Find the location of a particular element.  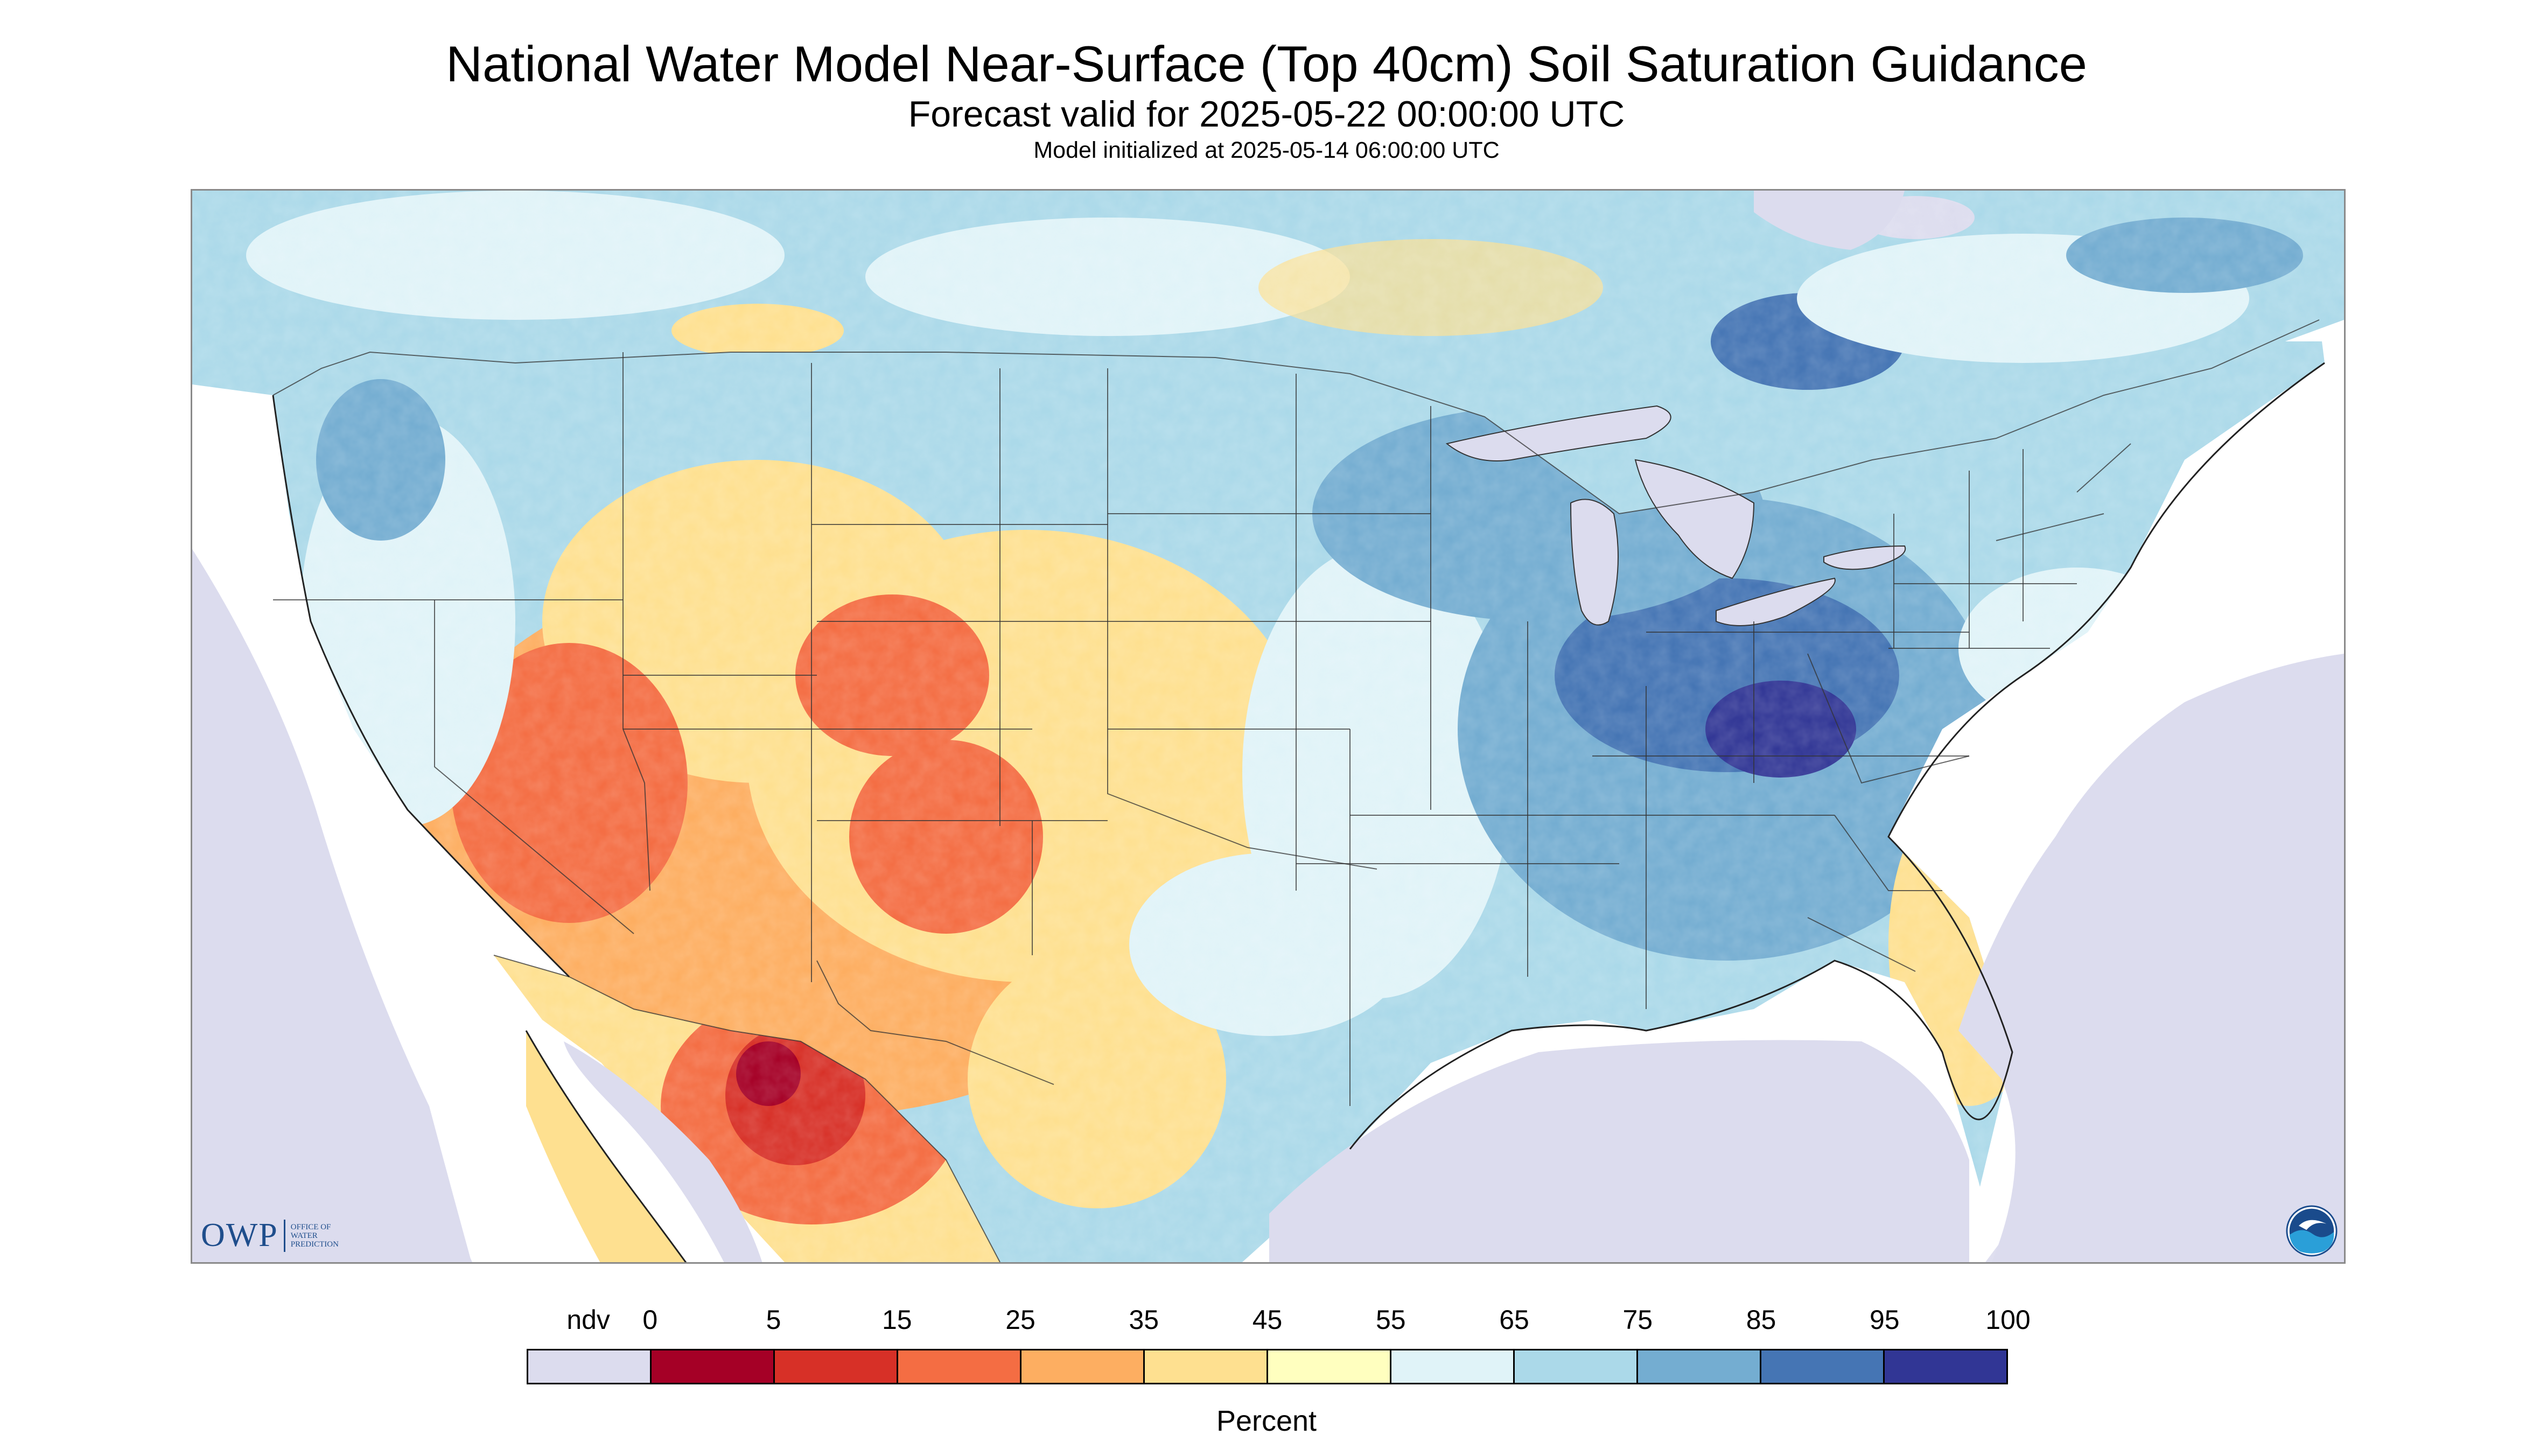

legend-tick-label: 55 is located at coordinates (1390, 1320).